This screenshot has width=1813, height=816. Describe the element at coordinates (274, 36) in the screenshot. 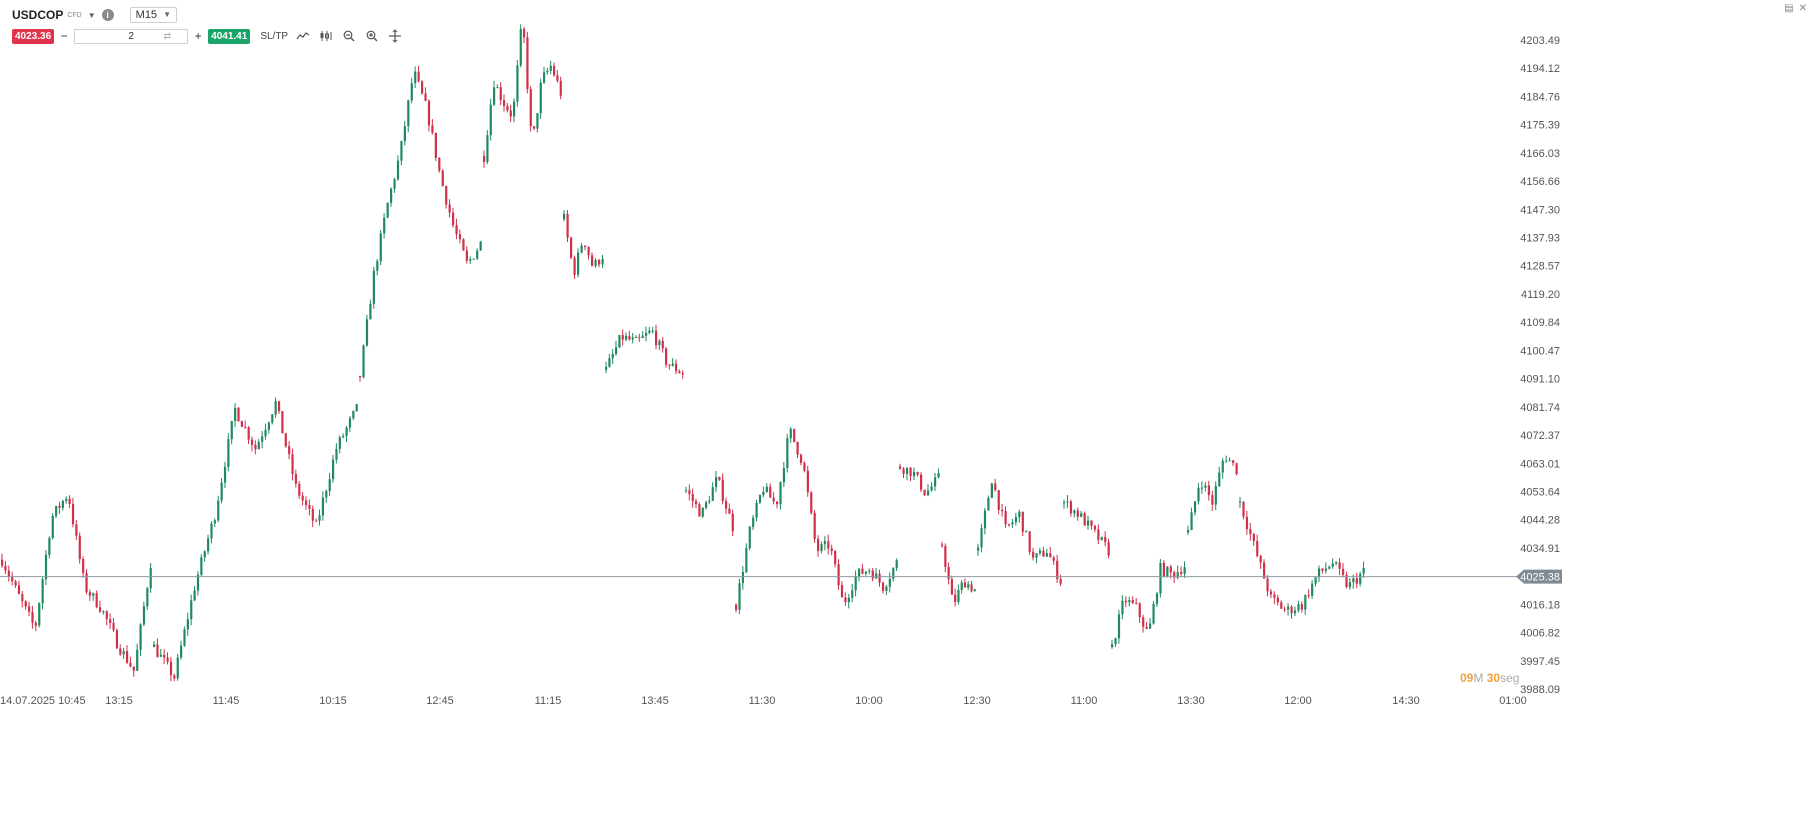

I see `sltp-button: SL/TP` at that location.